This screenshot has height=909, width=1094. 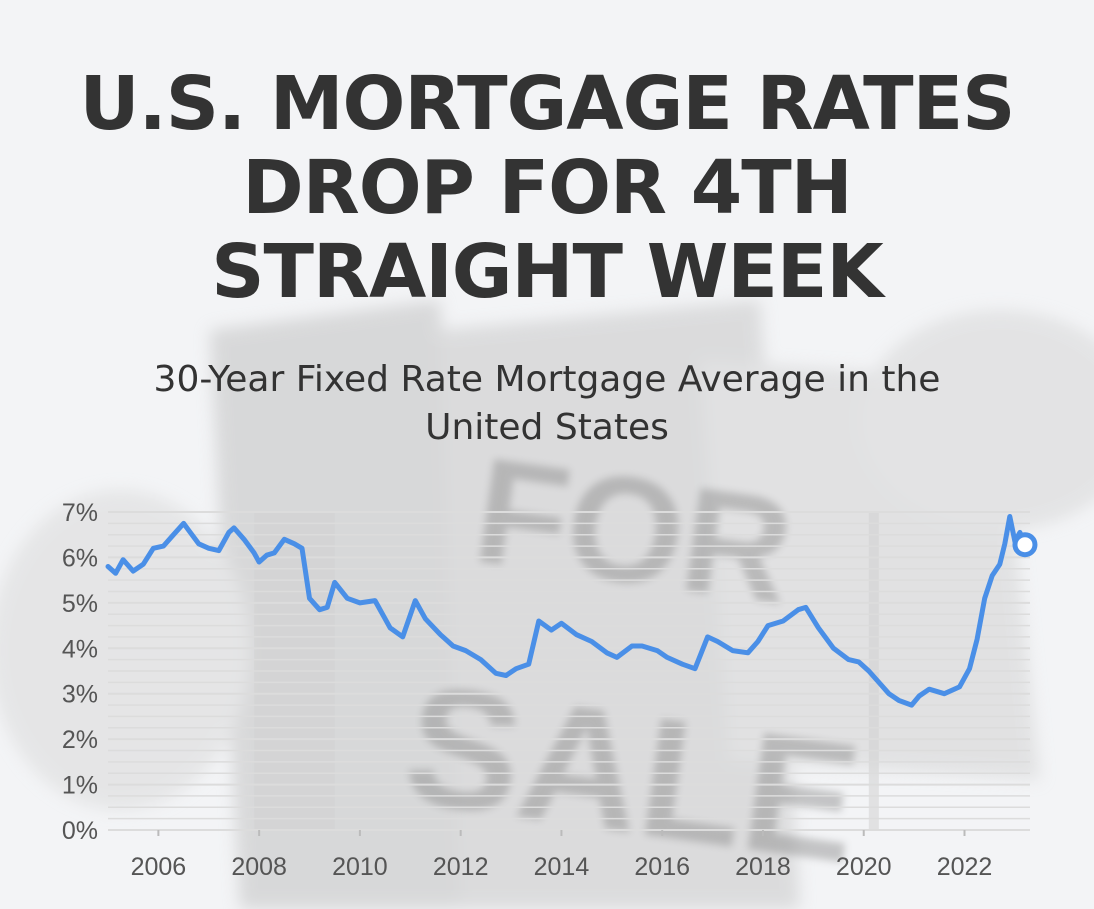 What do you see at coordinates (80, 558) in the screenshot?
I see `y-tick-label: 6%` at bounding box center [80, 558].